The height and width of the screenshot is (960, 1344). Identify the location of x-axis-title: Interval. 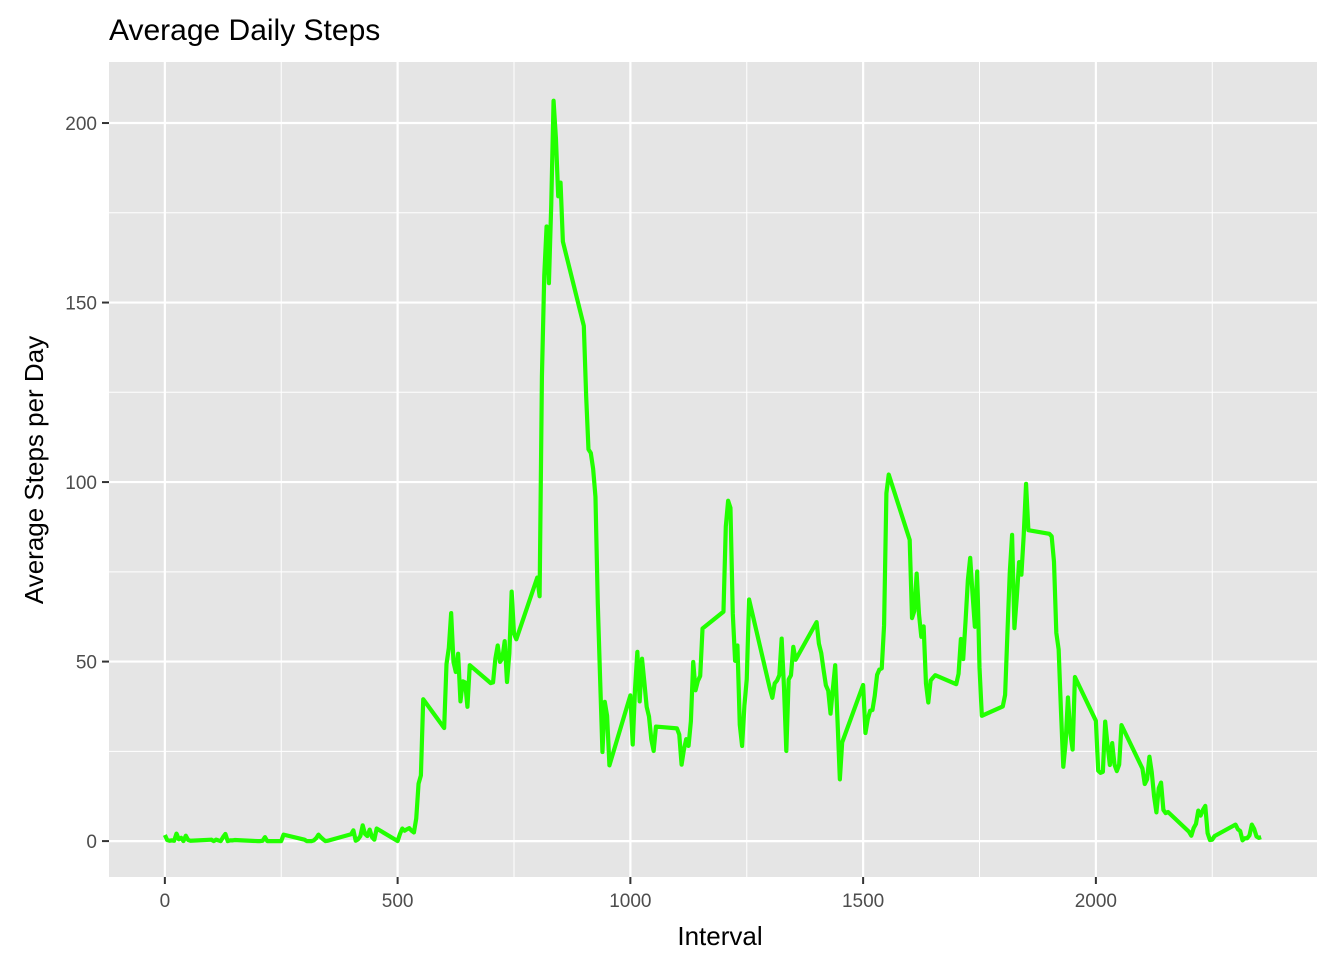
(719, 936).